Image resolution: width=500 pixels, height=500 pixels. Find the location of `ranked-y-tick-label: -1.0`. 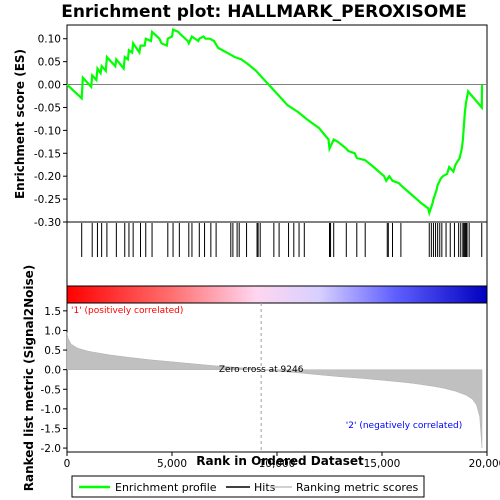

ranked-y-tick-label: -1.0 is located at coordinates (51, 410).